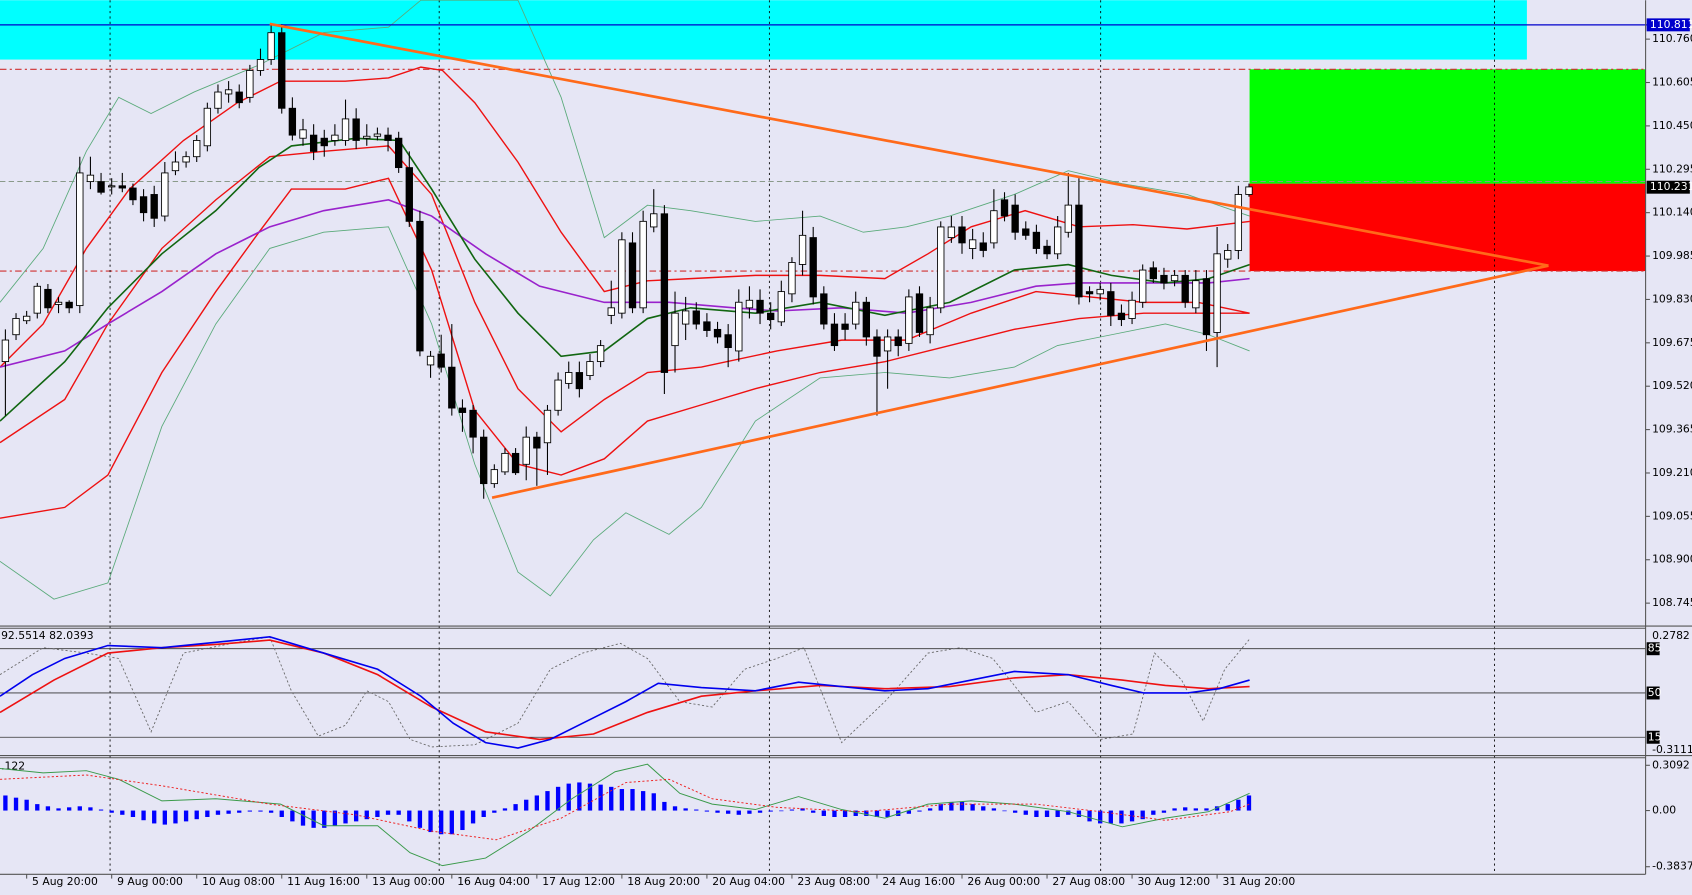  What do you see at coordinates (1672, 866) in the screenshot?
I see `y-tick-label: -0.3837` at bounding box center [1672, 866].